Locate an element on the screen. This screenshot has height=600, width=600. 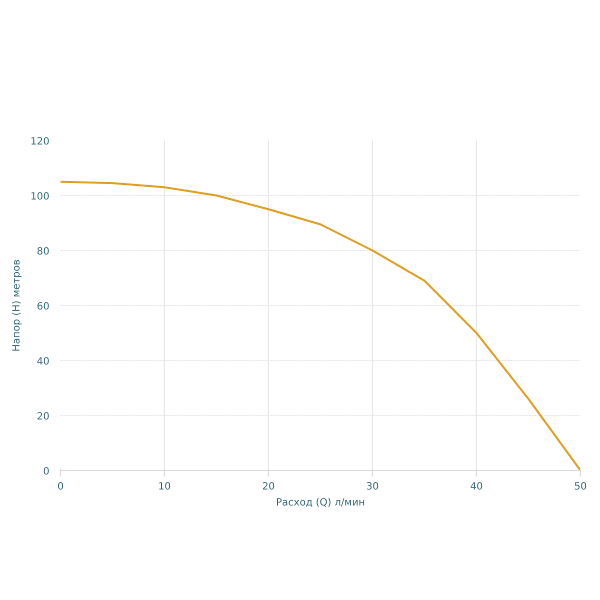
y-tick-label: 100 is located at coordinates (40, 197).